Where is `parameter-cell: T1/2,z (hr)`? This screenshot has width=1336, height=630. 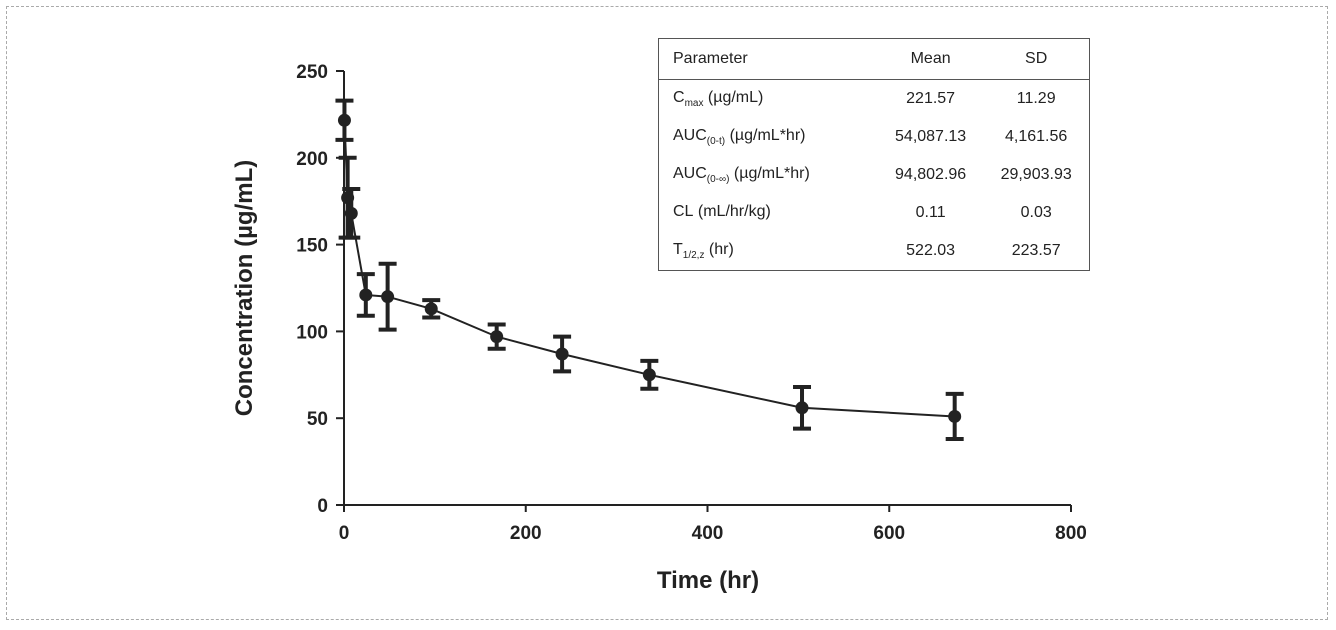
parameter-cell: T1/2,z (hr) is located at coordinates (768, 251).